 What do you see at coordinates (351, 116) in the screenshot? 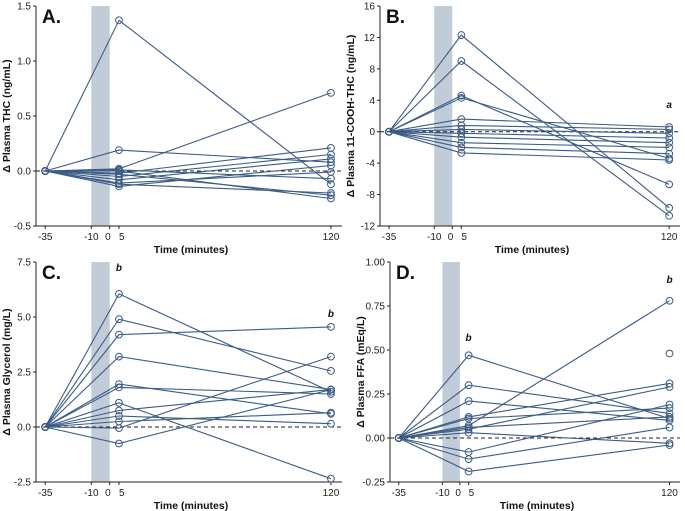
I see `y-axis-title: Δ Plasma 11-COOH-THC (ng/mL)` at bounding box center [351, 116].